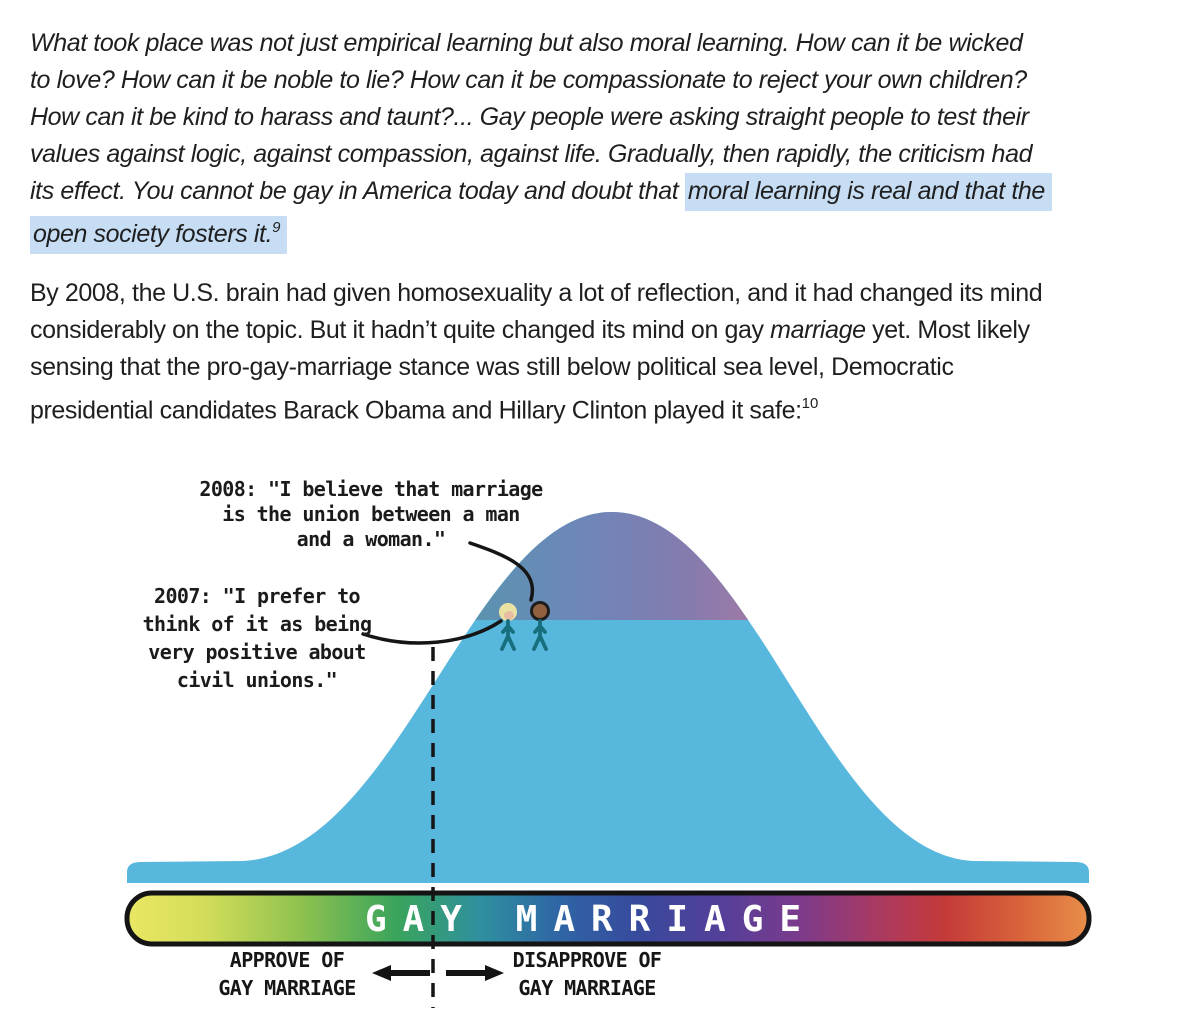 The image size is (1200, 1031). I want to click on callout-connector-2007, so click(432, 632).